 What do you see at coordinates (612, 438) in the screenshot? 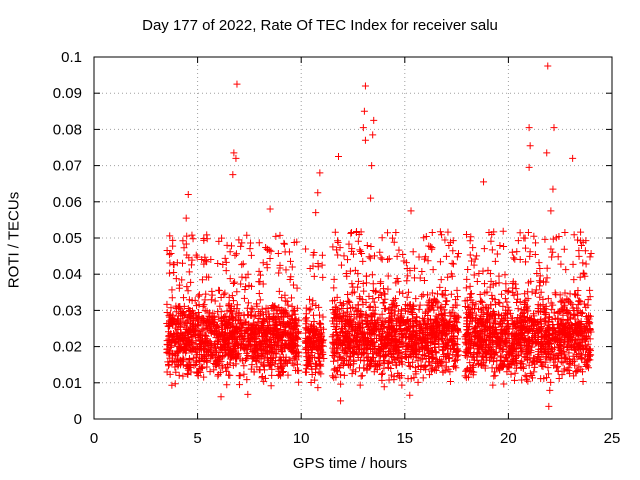
I see `x-tick-label: 25` at bounding box center [612, 438].